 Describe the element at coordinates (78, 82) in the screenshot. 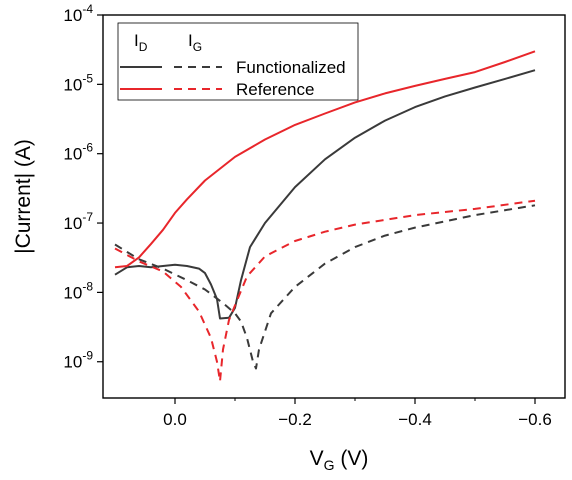

I see `y-tick-label: 10⁻⁵` at that location.